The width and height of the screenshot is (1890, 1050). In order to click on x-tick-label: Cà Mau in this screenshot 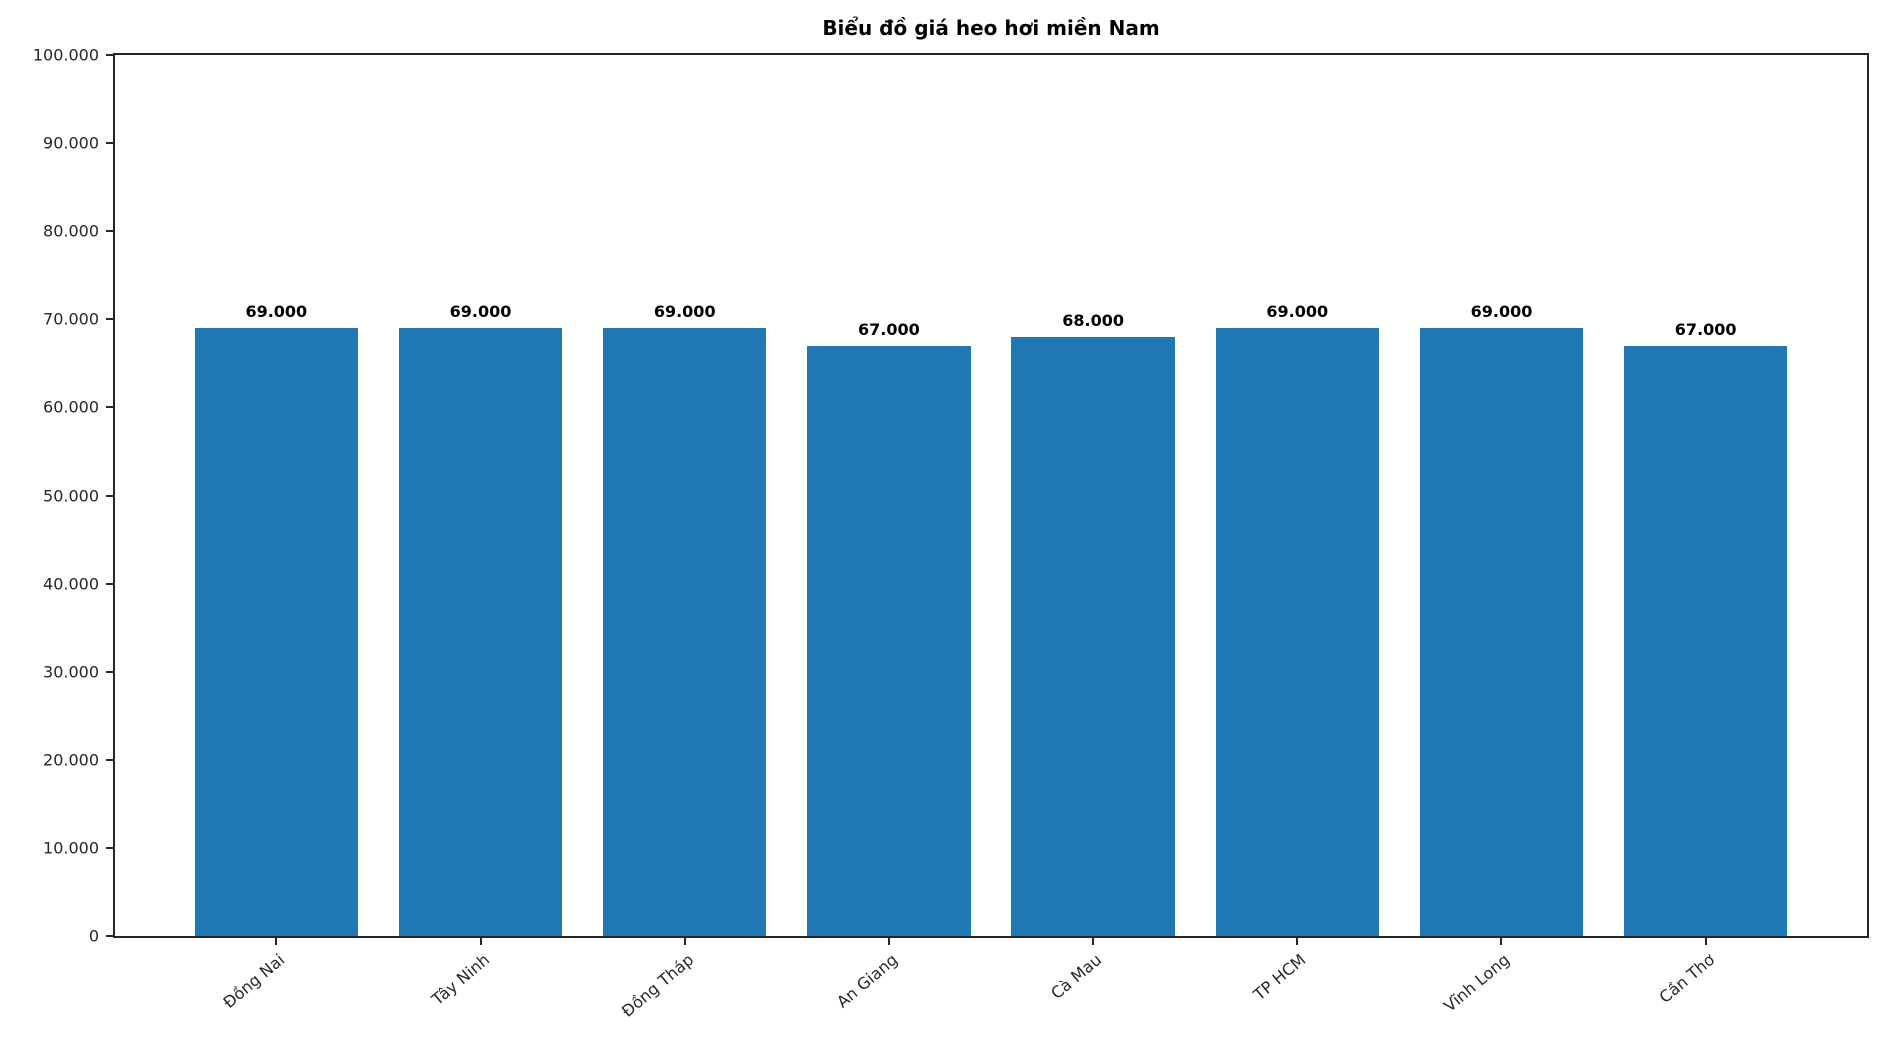, I will do `click(1076, 977)`.